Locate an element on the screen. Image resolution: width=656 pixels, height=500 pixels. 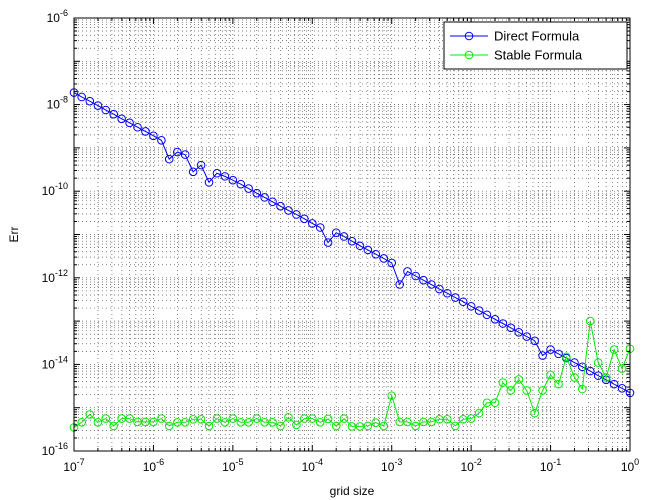
x-tick-label: 10⁻⁶ is located at coordinates (153, 465).